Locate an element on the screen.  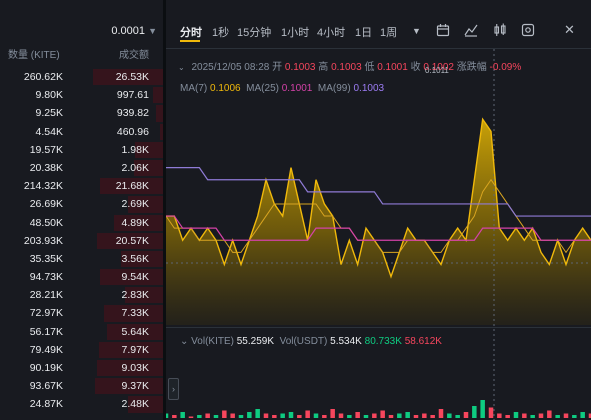
row-qty: 9.25K is located at coordinates (49, 113).